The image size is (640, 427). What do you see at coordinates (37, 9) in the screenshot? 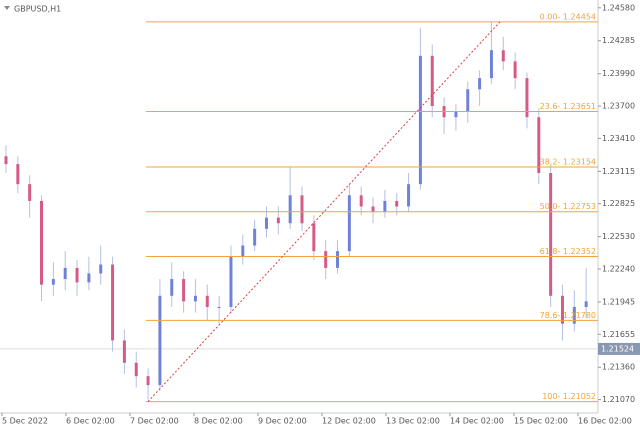
I see `chart-title: GBPUSD,H1` at bounding box center [37, 9].